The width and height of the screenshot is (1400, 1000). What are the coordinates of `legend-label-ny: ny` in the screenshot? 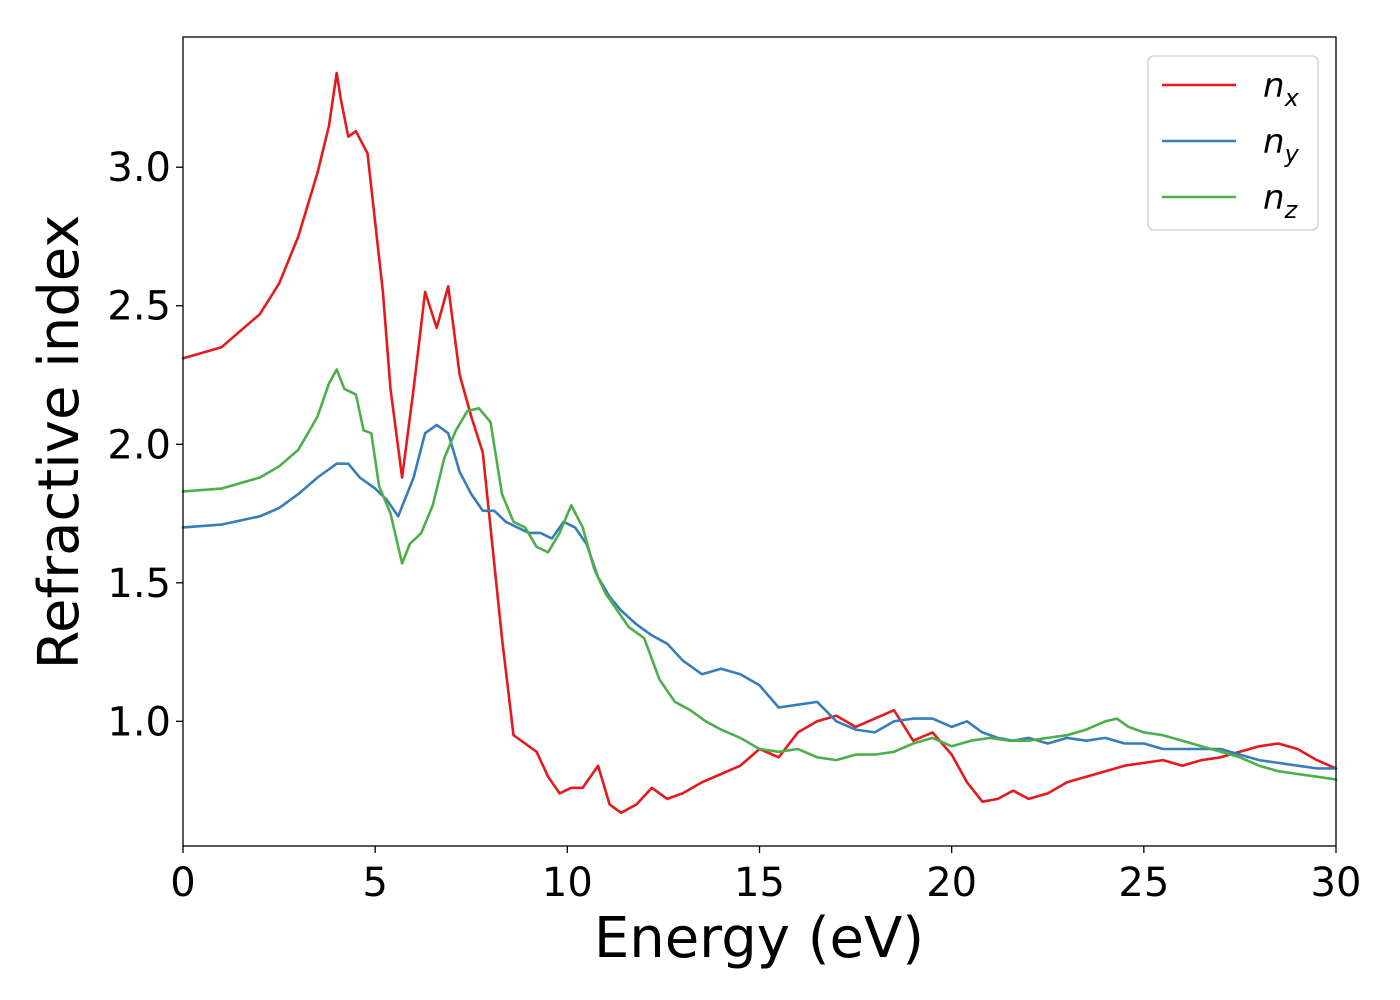 It's located at (1281, 145).